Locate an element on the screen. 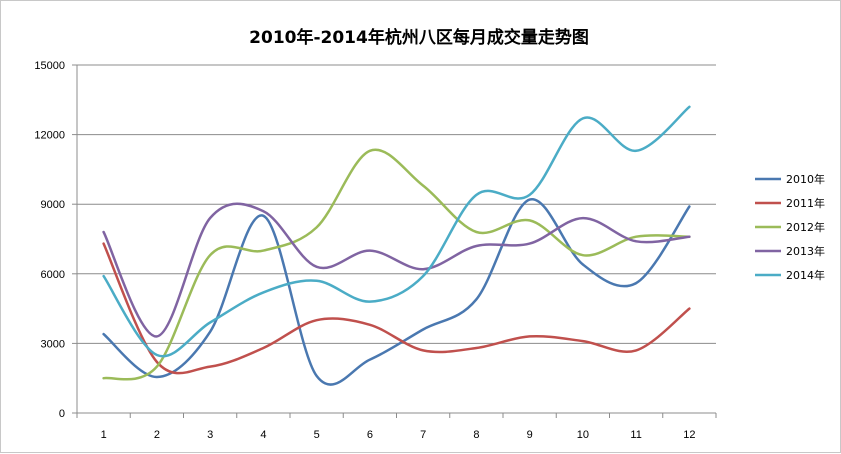 The height and width of the screenshot is (454, 841). legend-label-3: 2013年 is located at coordinates (805, 251).